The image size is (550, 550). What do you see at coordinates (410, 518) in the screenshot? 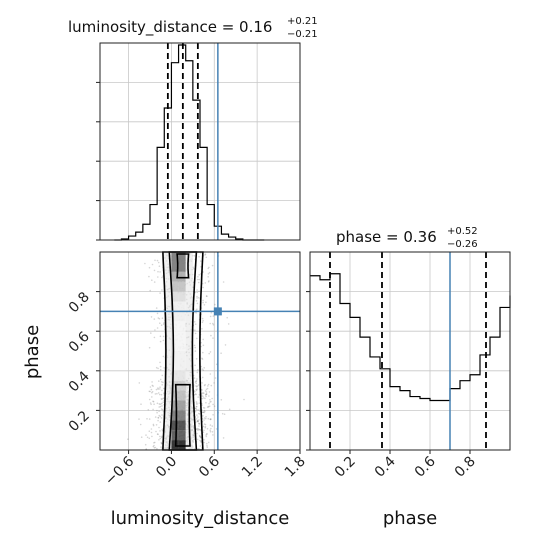
I see `xlabel-phase: phase` at bounding box center [410, 518].